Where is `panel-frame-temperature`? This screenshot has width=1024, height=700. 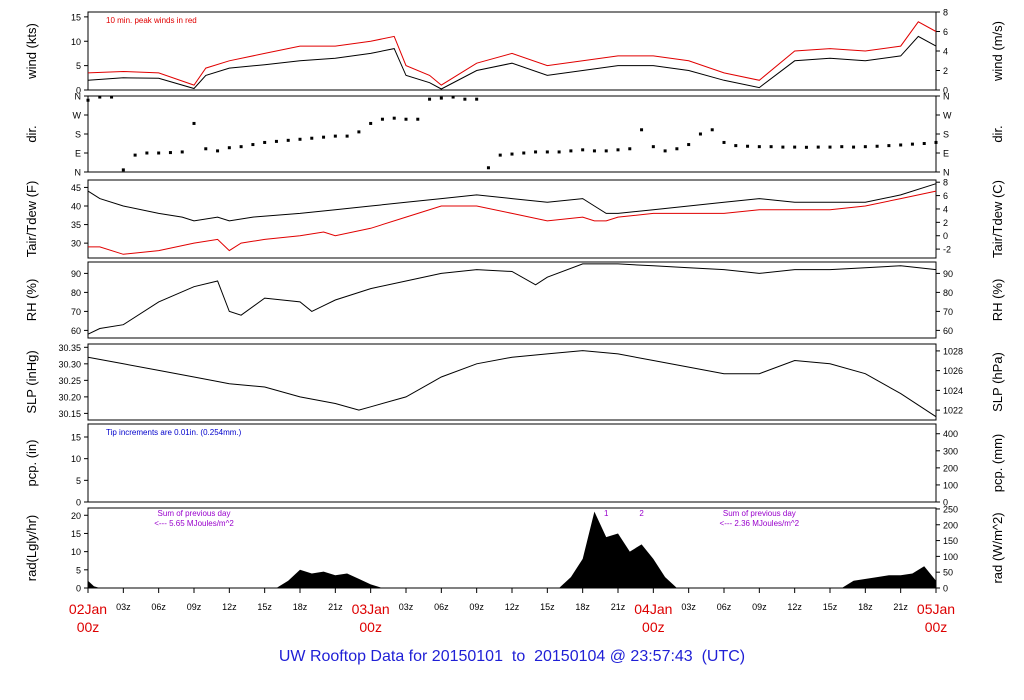
panel-frame-temperature is located at coordinates (512, 219).